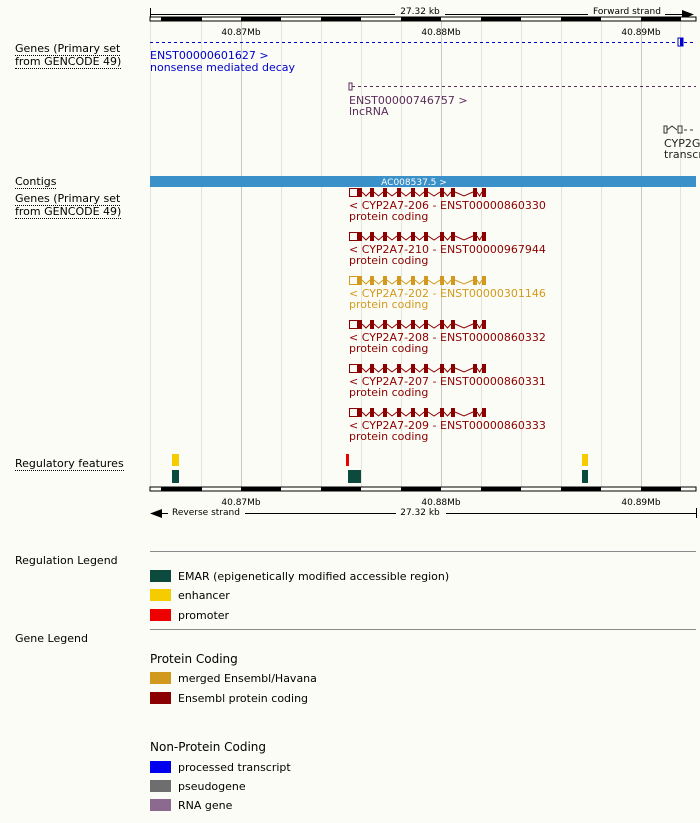  I want to click on processed-transcript-swatch, so click(160, 767).